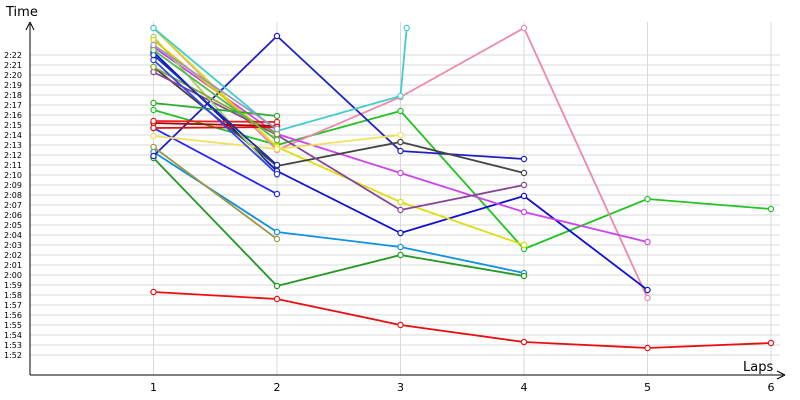 The image size is (800, 400). Describe the element at coordinates (13, 235) in the screenshot. I see `y-tick-label: 2:04` at that location.